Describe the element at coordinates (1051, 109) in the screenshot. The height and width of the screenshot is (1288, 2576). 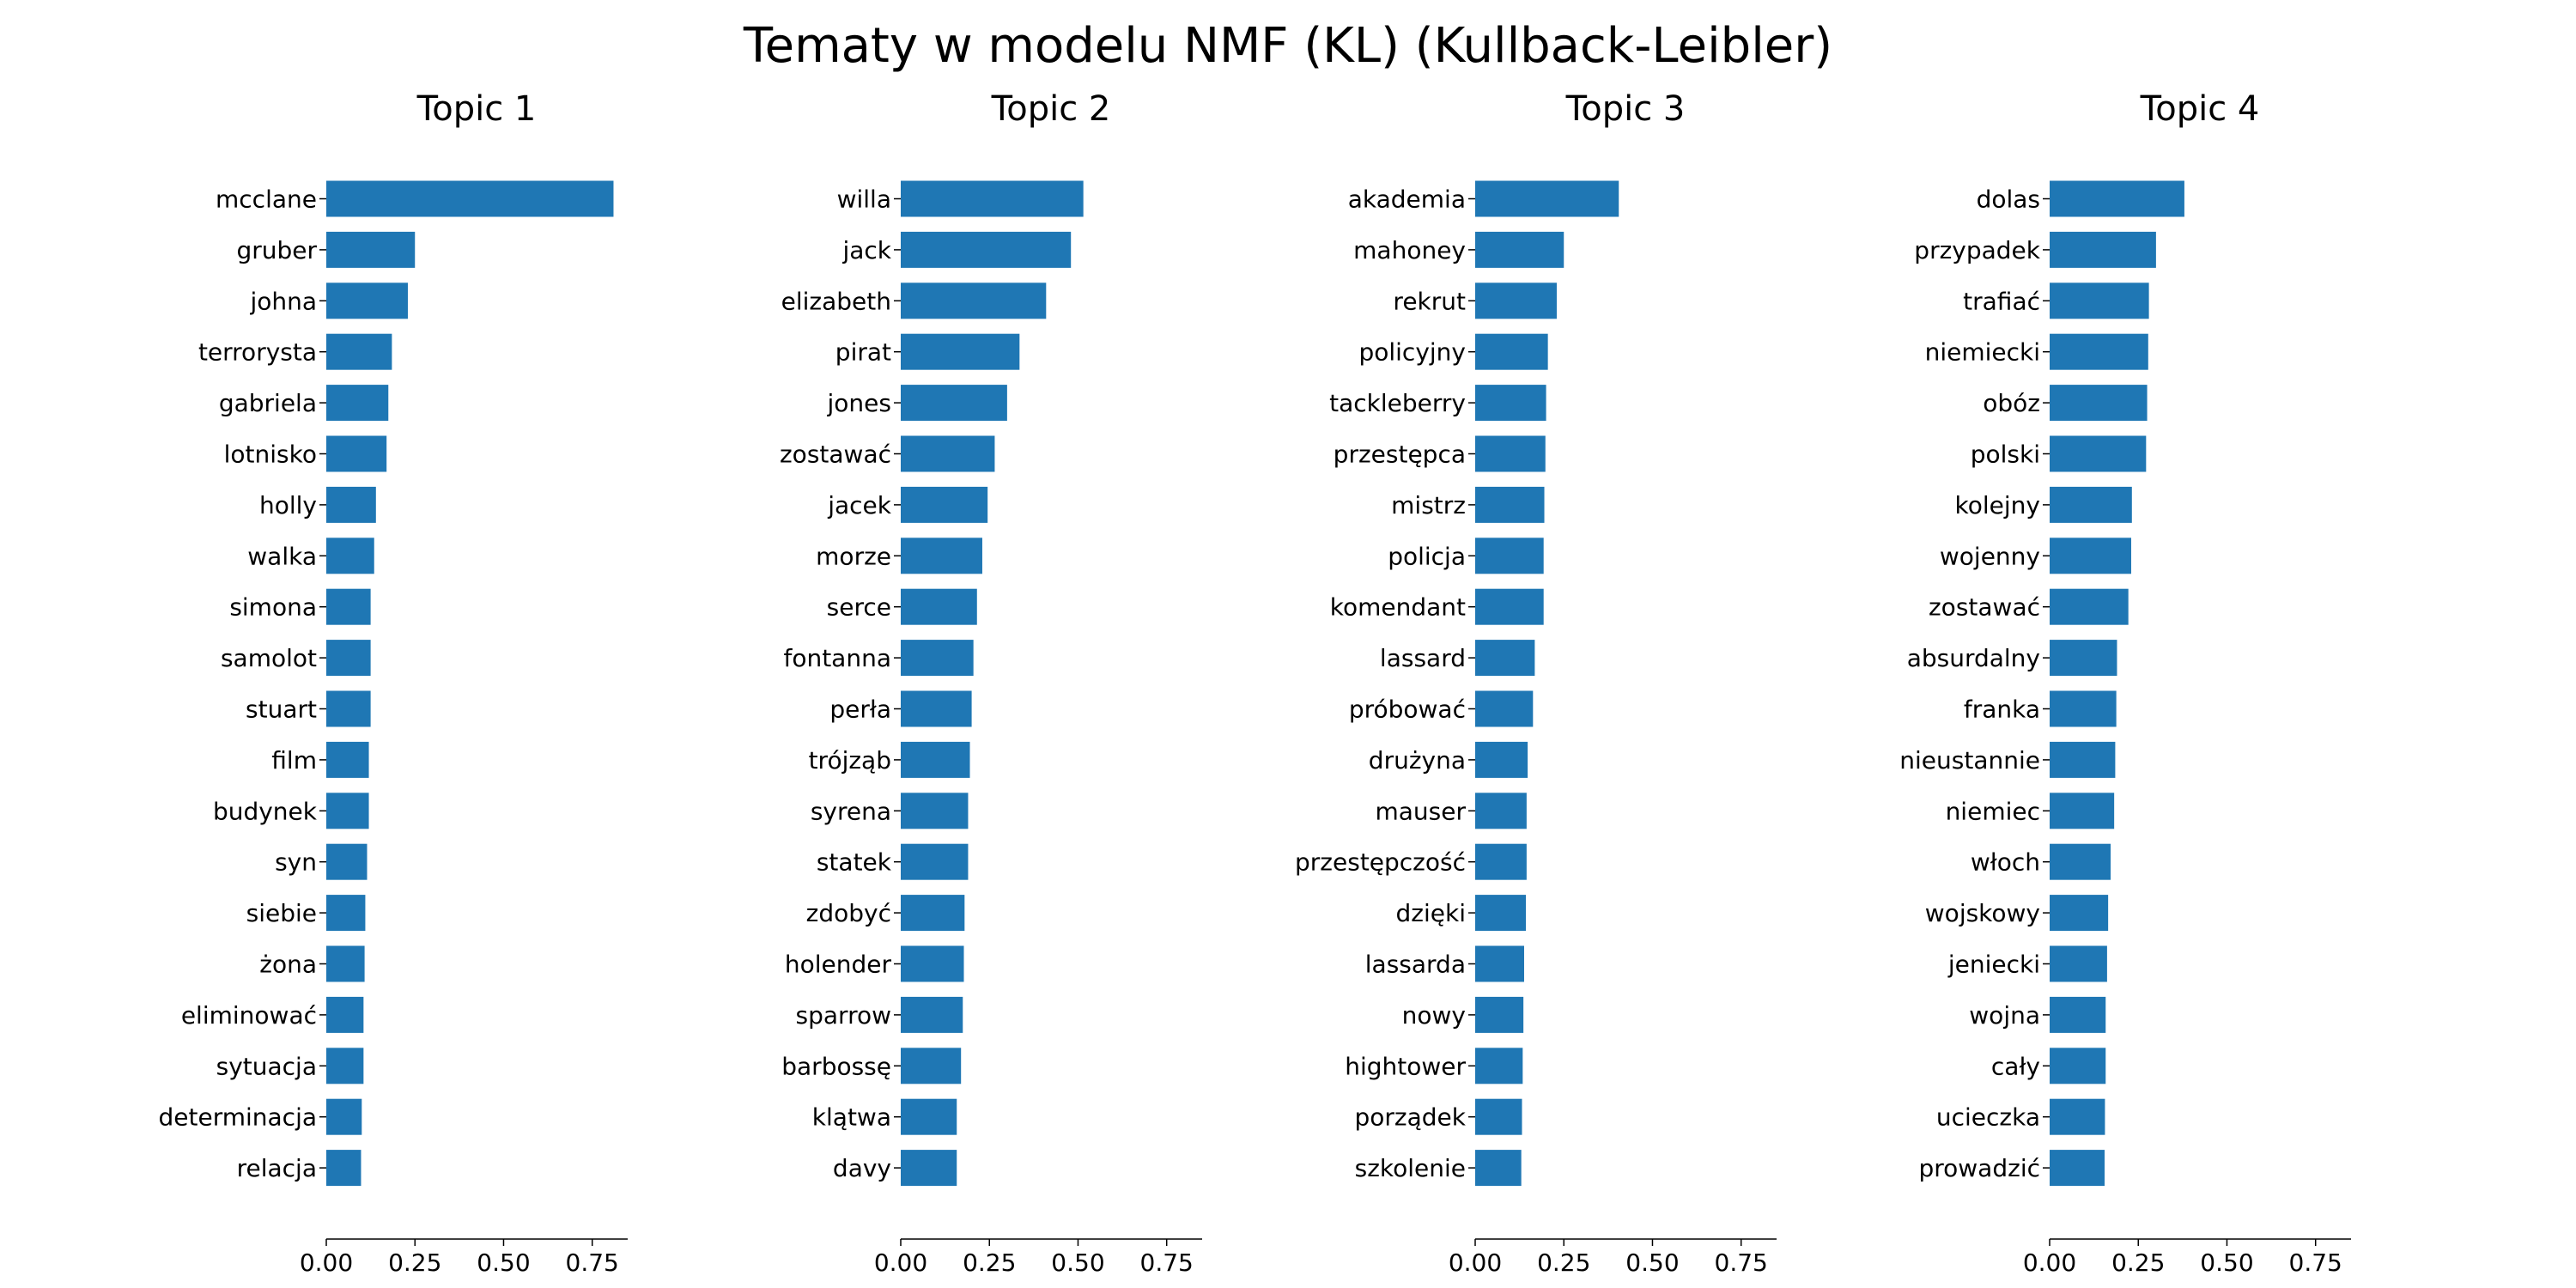
I see `panel-title: Topic 2` at that location.